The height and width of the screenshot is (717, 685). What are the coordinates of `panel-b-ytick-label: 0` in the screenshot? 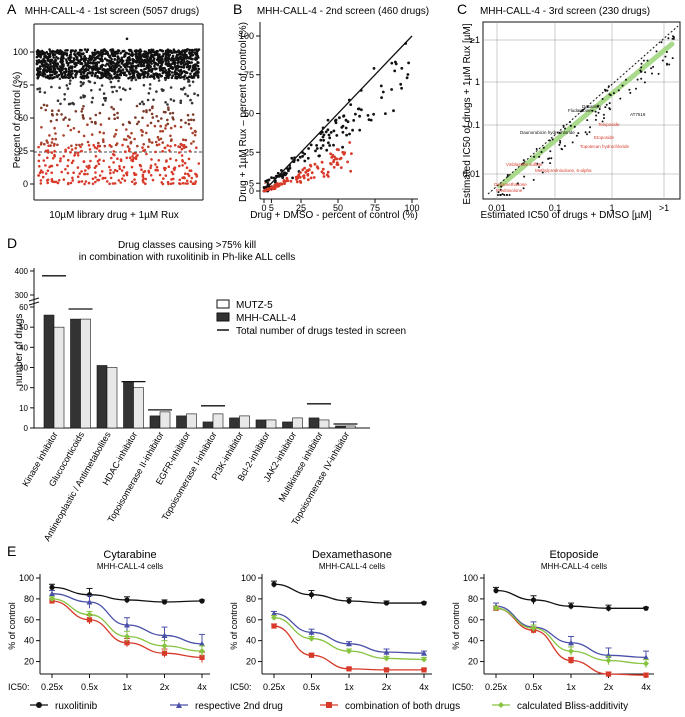 It's located at (251, 191).